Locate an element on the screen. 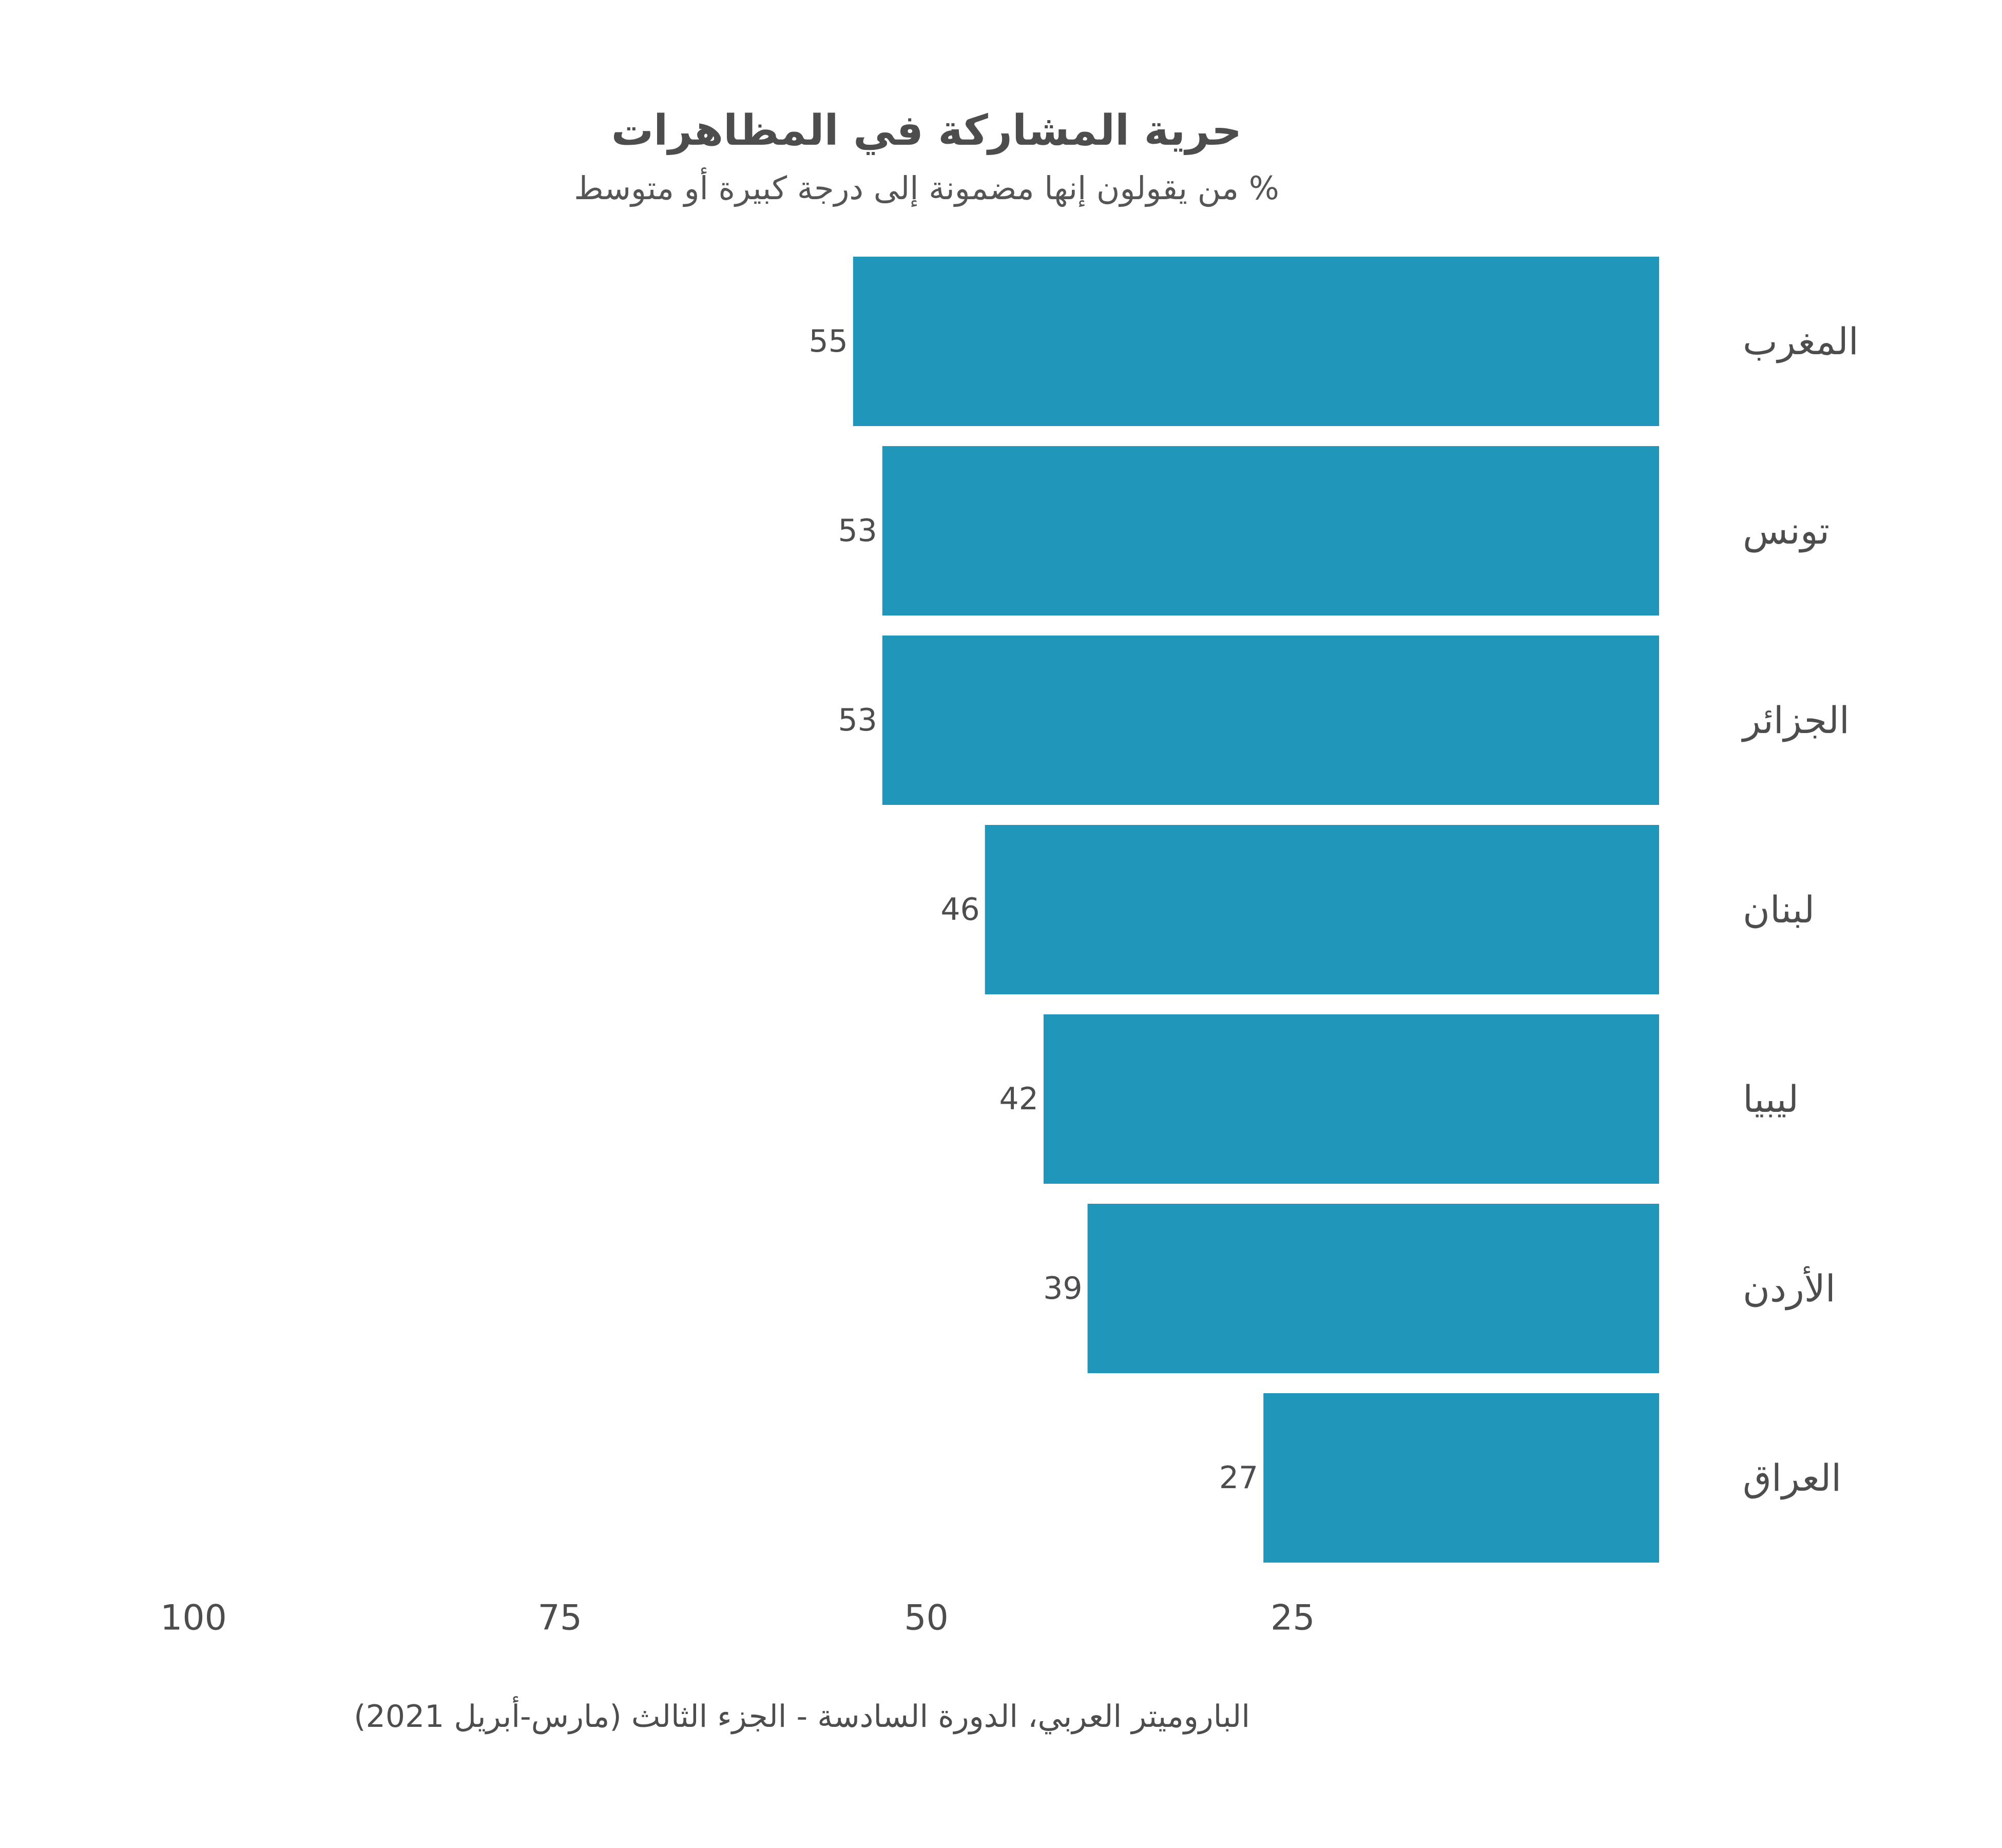 The width and height of the screenshot is (2002, 1848). category-labels-group: المغرب تونس الجزائر لبنان ليبيا الأردن العراق is located at coordinates (1800, 910).